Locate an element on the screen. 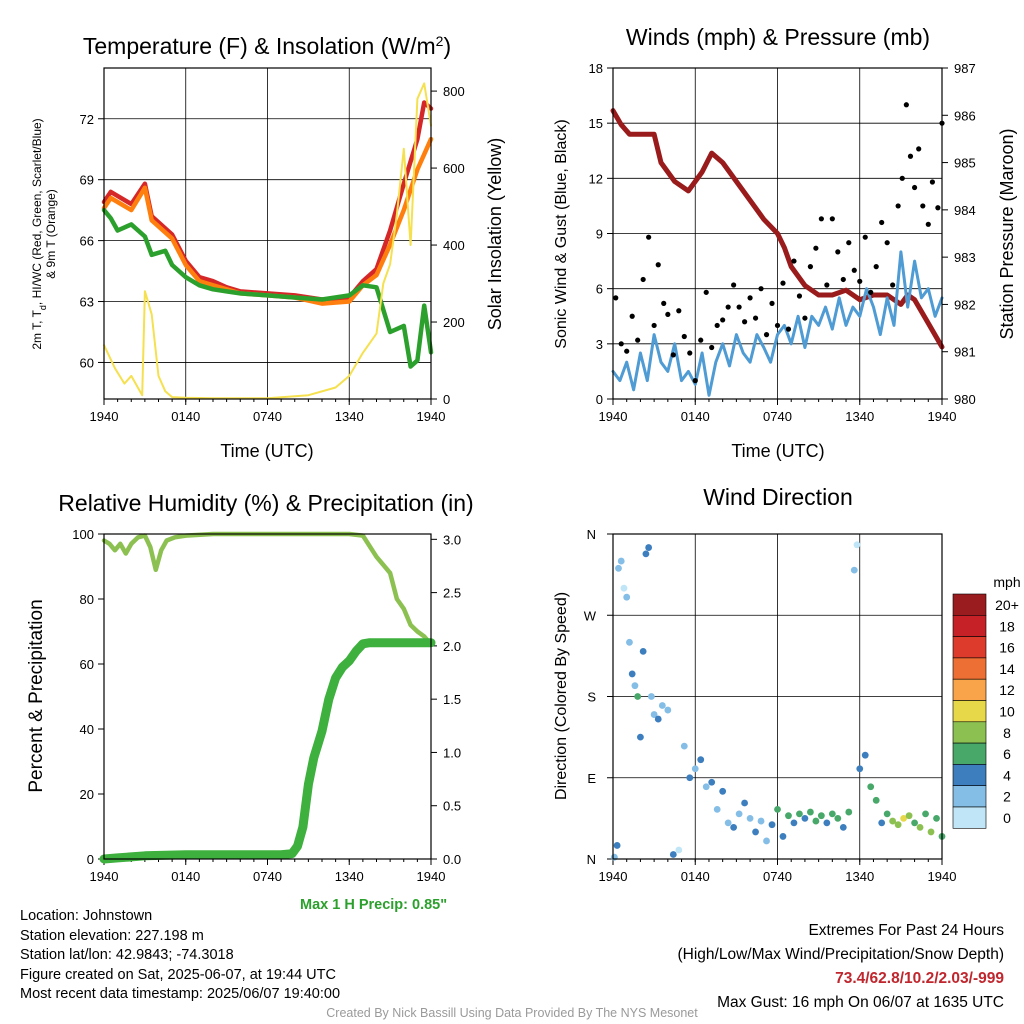  elevation-text: Station elevation: 227.198 m is located at coordinates (112, 935).